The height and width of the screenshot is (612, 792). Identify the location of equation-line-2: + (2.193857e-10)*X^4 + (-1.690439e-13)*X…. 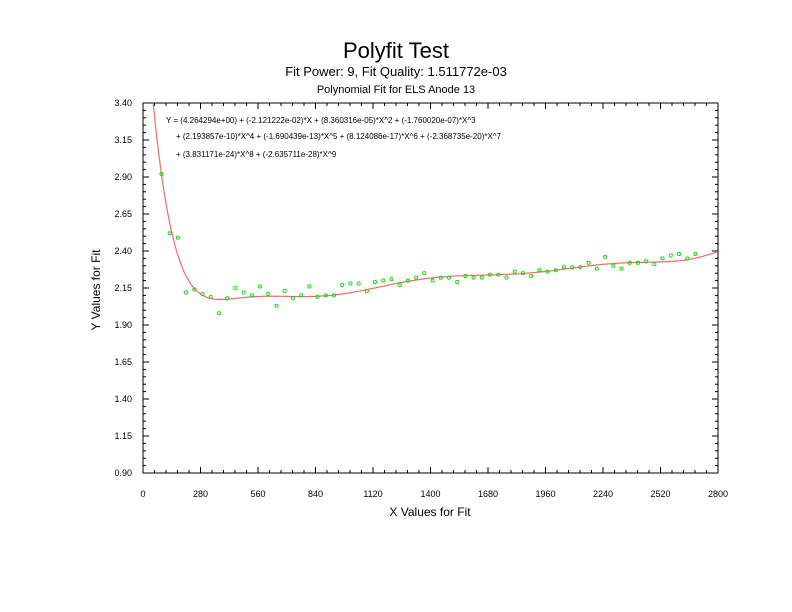
(339, 136).